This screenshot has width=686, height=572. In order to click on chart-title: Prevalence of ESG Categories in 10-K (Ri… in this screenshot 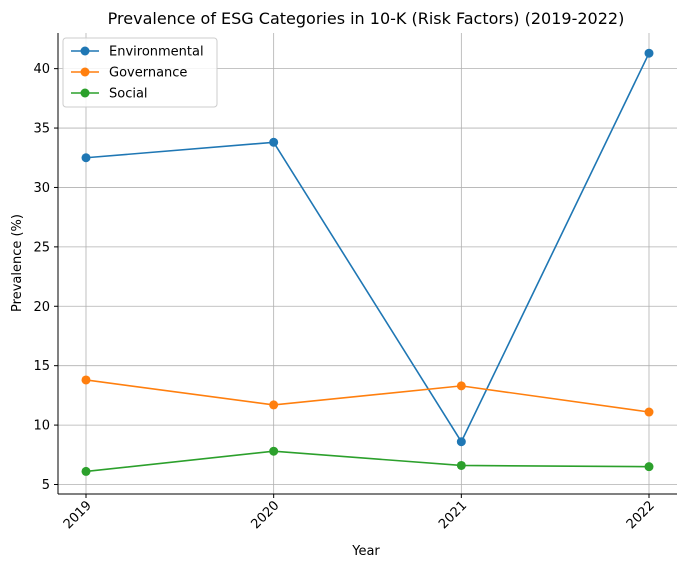, I will do `click(366, 18)`.